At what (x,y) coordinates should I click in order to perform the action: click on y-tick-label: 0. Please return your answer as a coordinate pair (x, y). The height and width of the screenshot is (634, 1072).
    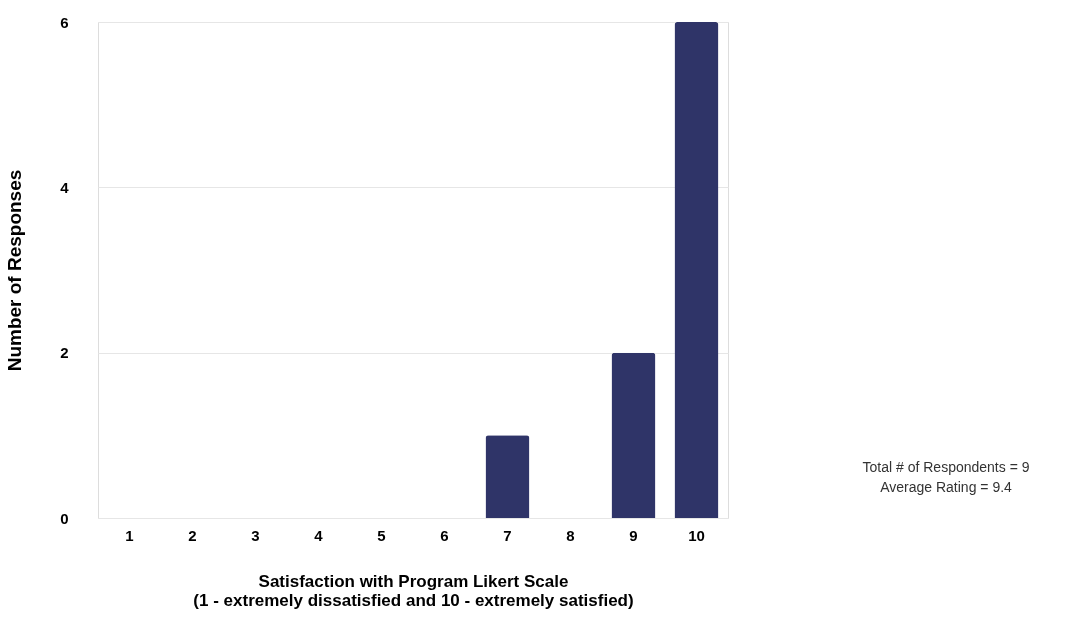
    Looking at the image, I should click on (64, 518).